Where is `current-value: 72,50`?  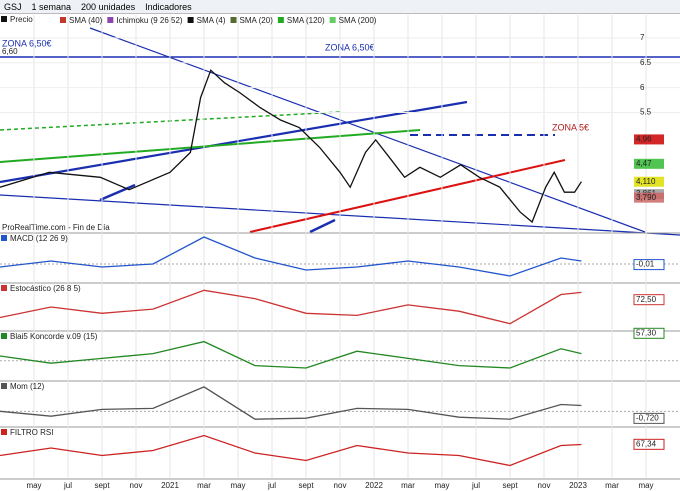 current-value: 72,50 is located at coordinates (646, 299).